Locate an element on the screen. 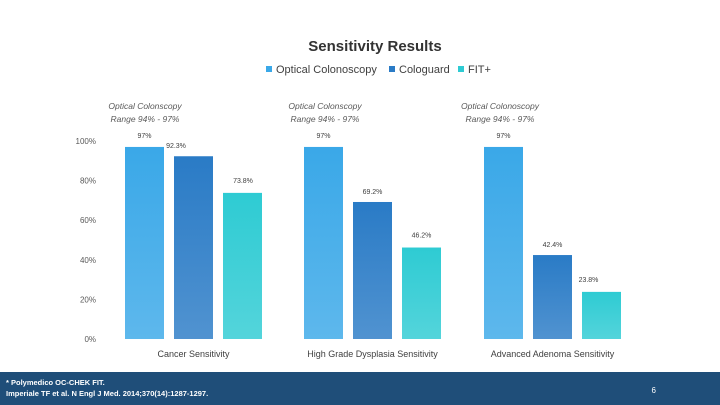  data-label-0-0: 97% is located at coordinates (144, 136).